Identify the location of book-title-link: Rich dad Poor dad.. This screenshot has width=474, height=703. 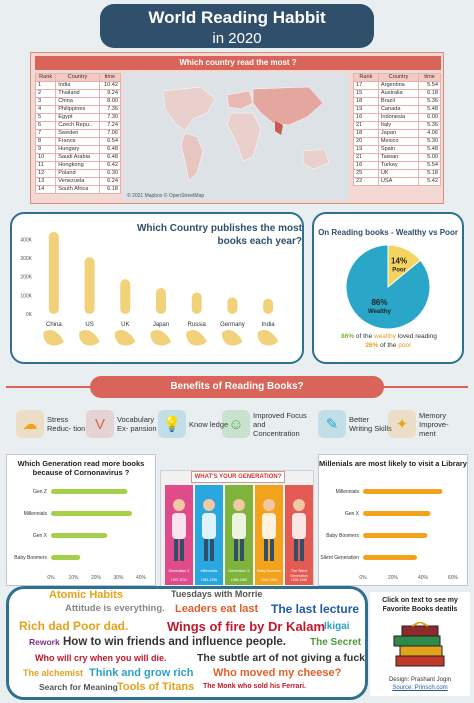
(74, 626).